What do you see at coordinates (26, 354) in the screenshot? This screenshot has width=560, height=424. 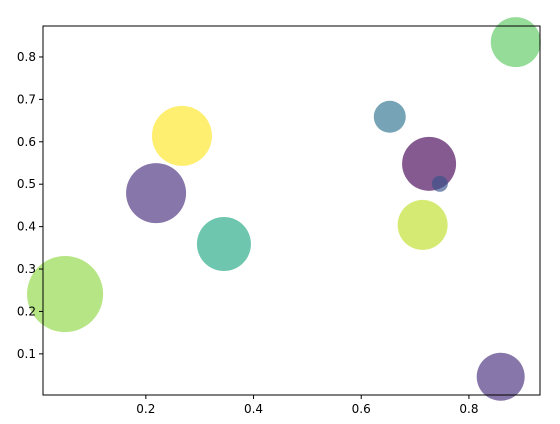 I see `y-tick-label: 0.1` at bounding box center [26, 354].